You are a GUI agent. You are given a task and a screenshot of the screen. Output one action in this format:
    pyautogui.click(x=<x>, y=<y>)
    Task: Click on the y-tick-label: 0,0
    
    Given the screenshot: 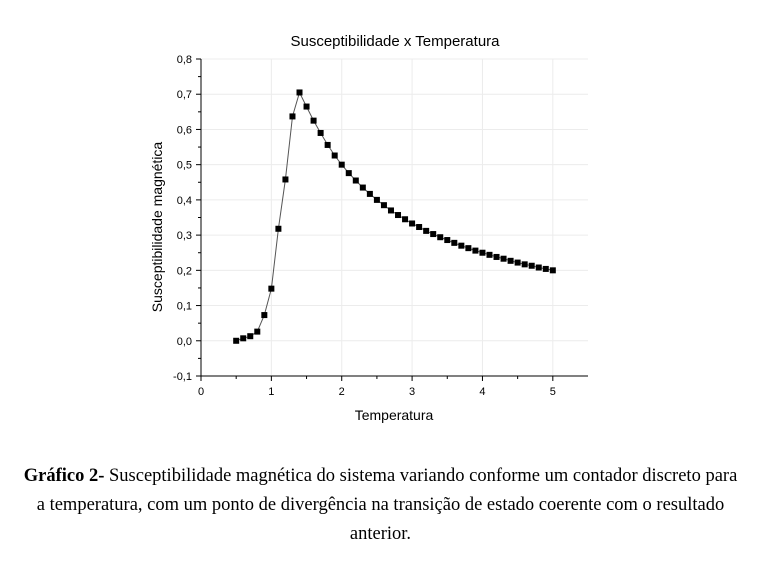 What is the action you would take?
    pyautogui.click(x=184, y=342)
    